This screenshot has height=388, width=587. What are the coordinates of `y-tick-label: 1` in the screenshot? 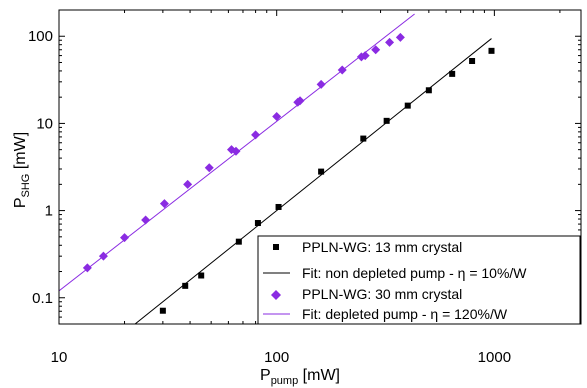 It's located at (49, 211).